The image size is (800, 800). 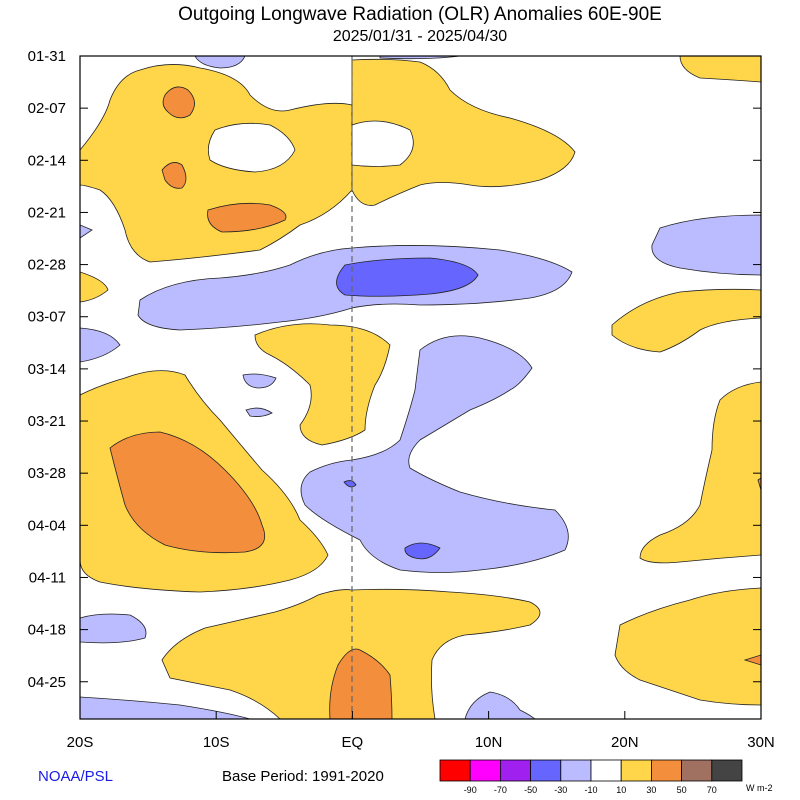 I want to click on legend-level-label: 30, so click(x=651, y=790).